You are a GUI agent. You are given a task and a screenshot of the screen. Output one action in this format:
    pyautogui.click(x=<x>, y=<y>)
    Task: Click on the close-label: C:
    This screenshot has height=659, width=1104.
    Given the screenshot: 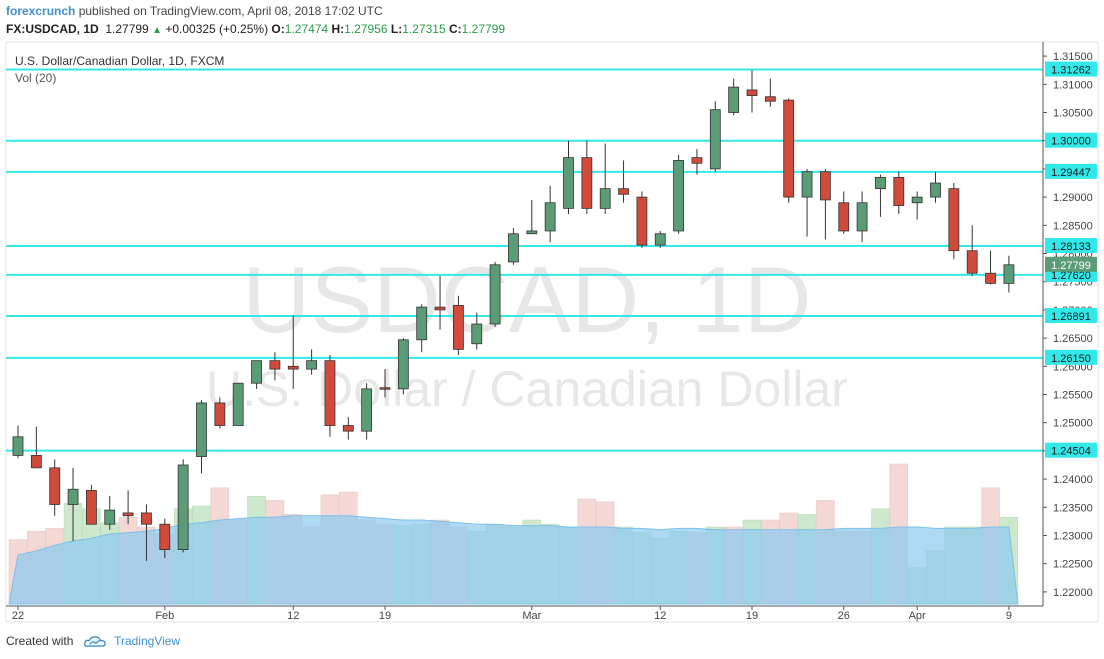 What is the action you would take?
    pyautogui.click(x=455, y=29)
    